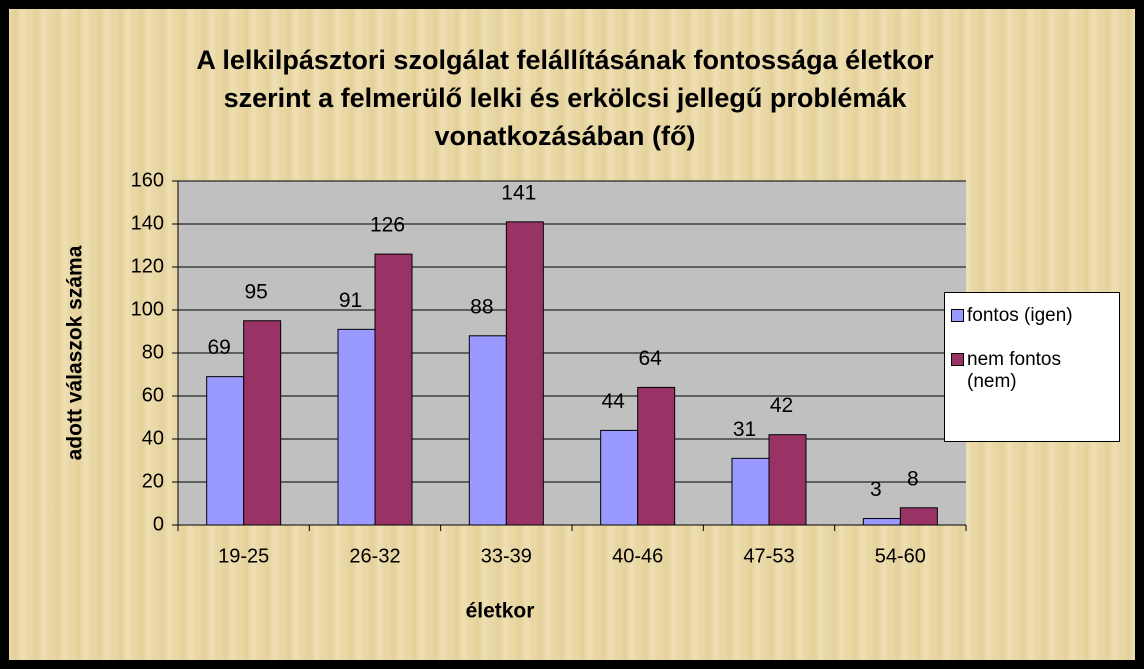 The width and height of the screenshot is (1144, 669). What do you see at coordinates (153, 395) in the screenshot?
I see `y-tick-label: 60` at bounding box center [153, 395].